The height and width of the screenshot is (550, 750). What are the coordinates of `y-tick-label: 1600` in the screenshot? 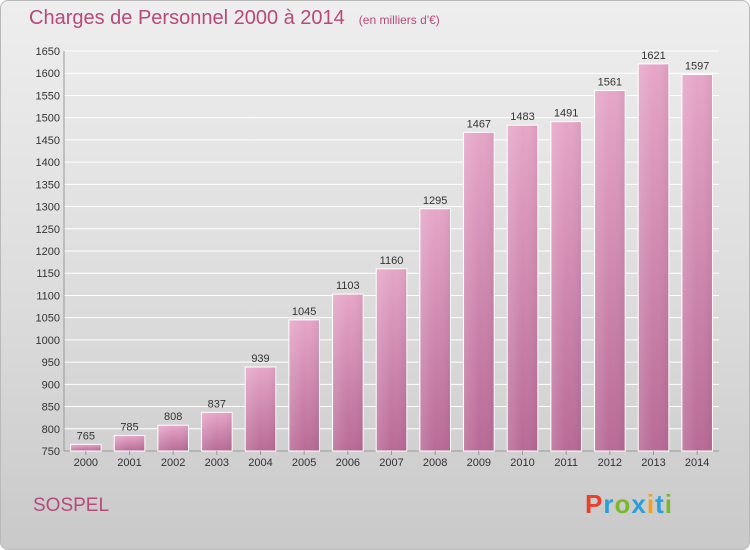 It's located at (48, 74).